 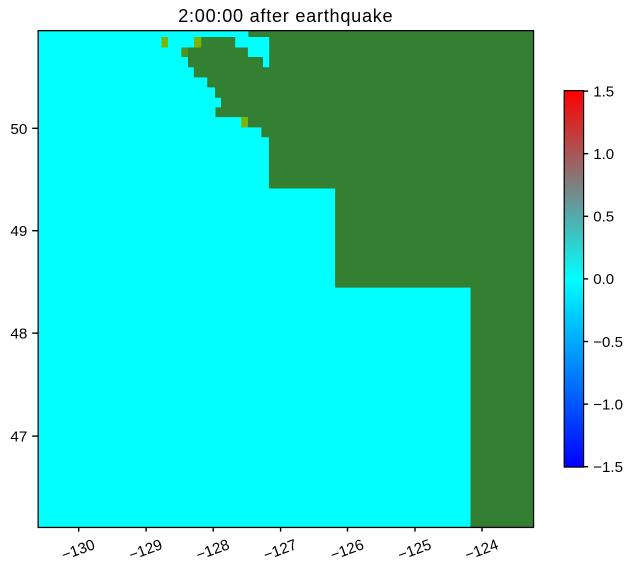 What do you see at coordinates (603, 154) in the screenshot?
I see `svg-text: 1.0` at bounding box center [603, 154].